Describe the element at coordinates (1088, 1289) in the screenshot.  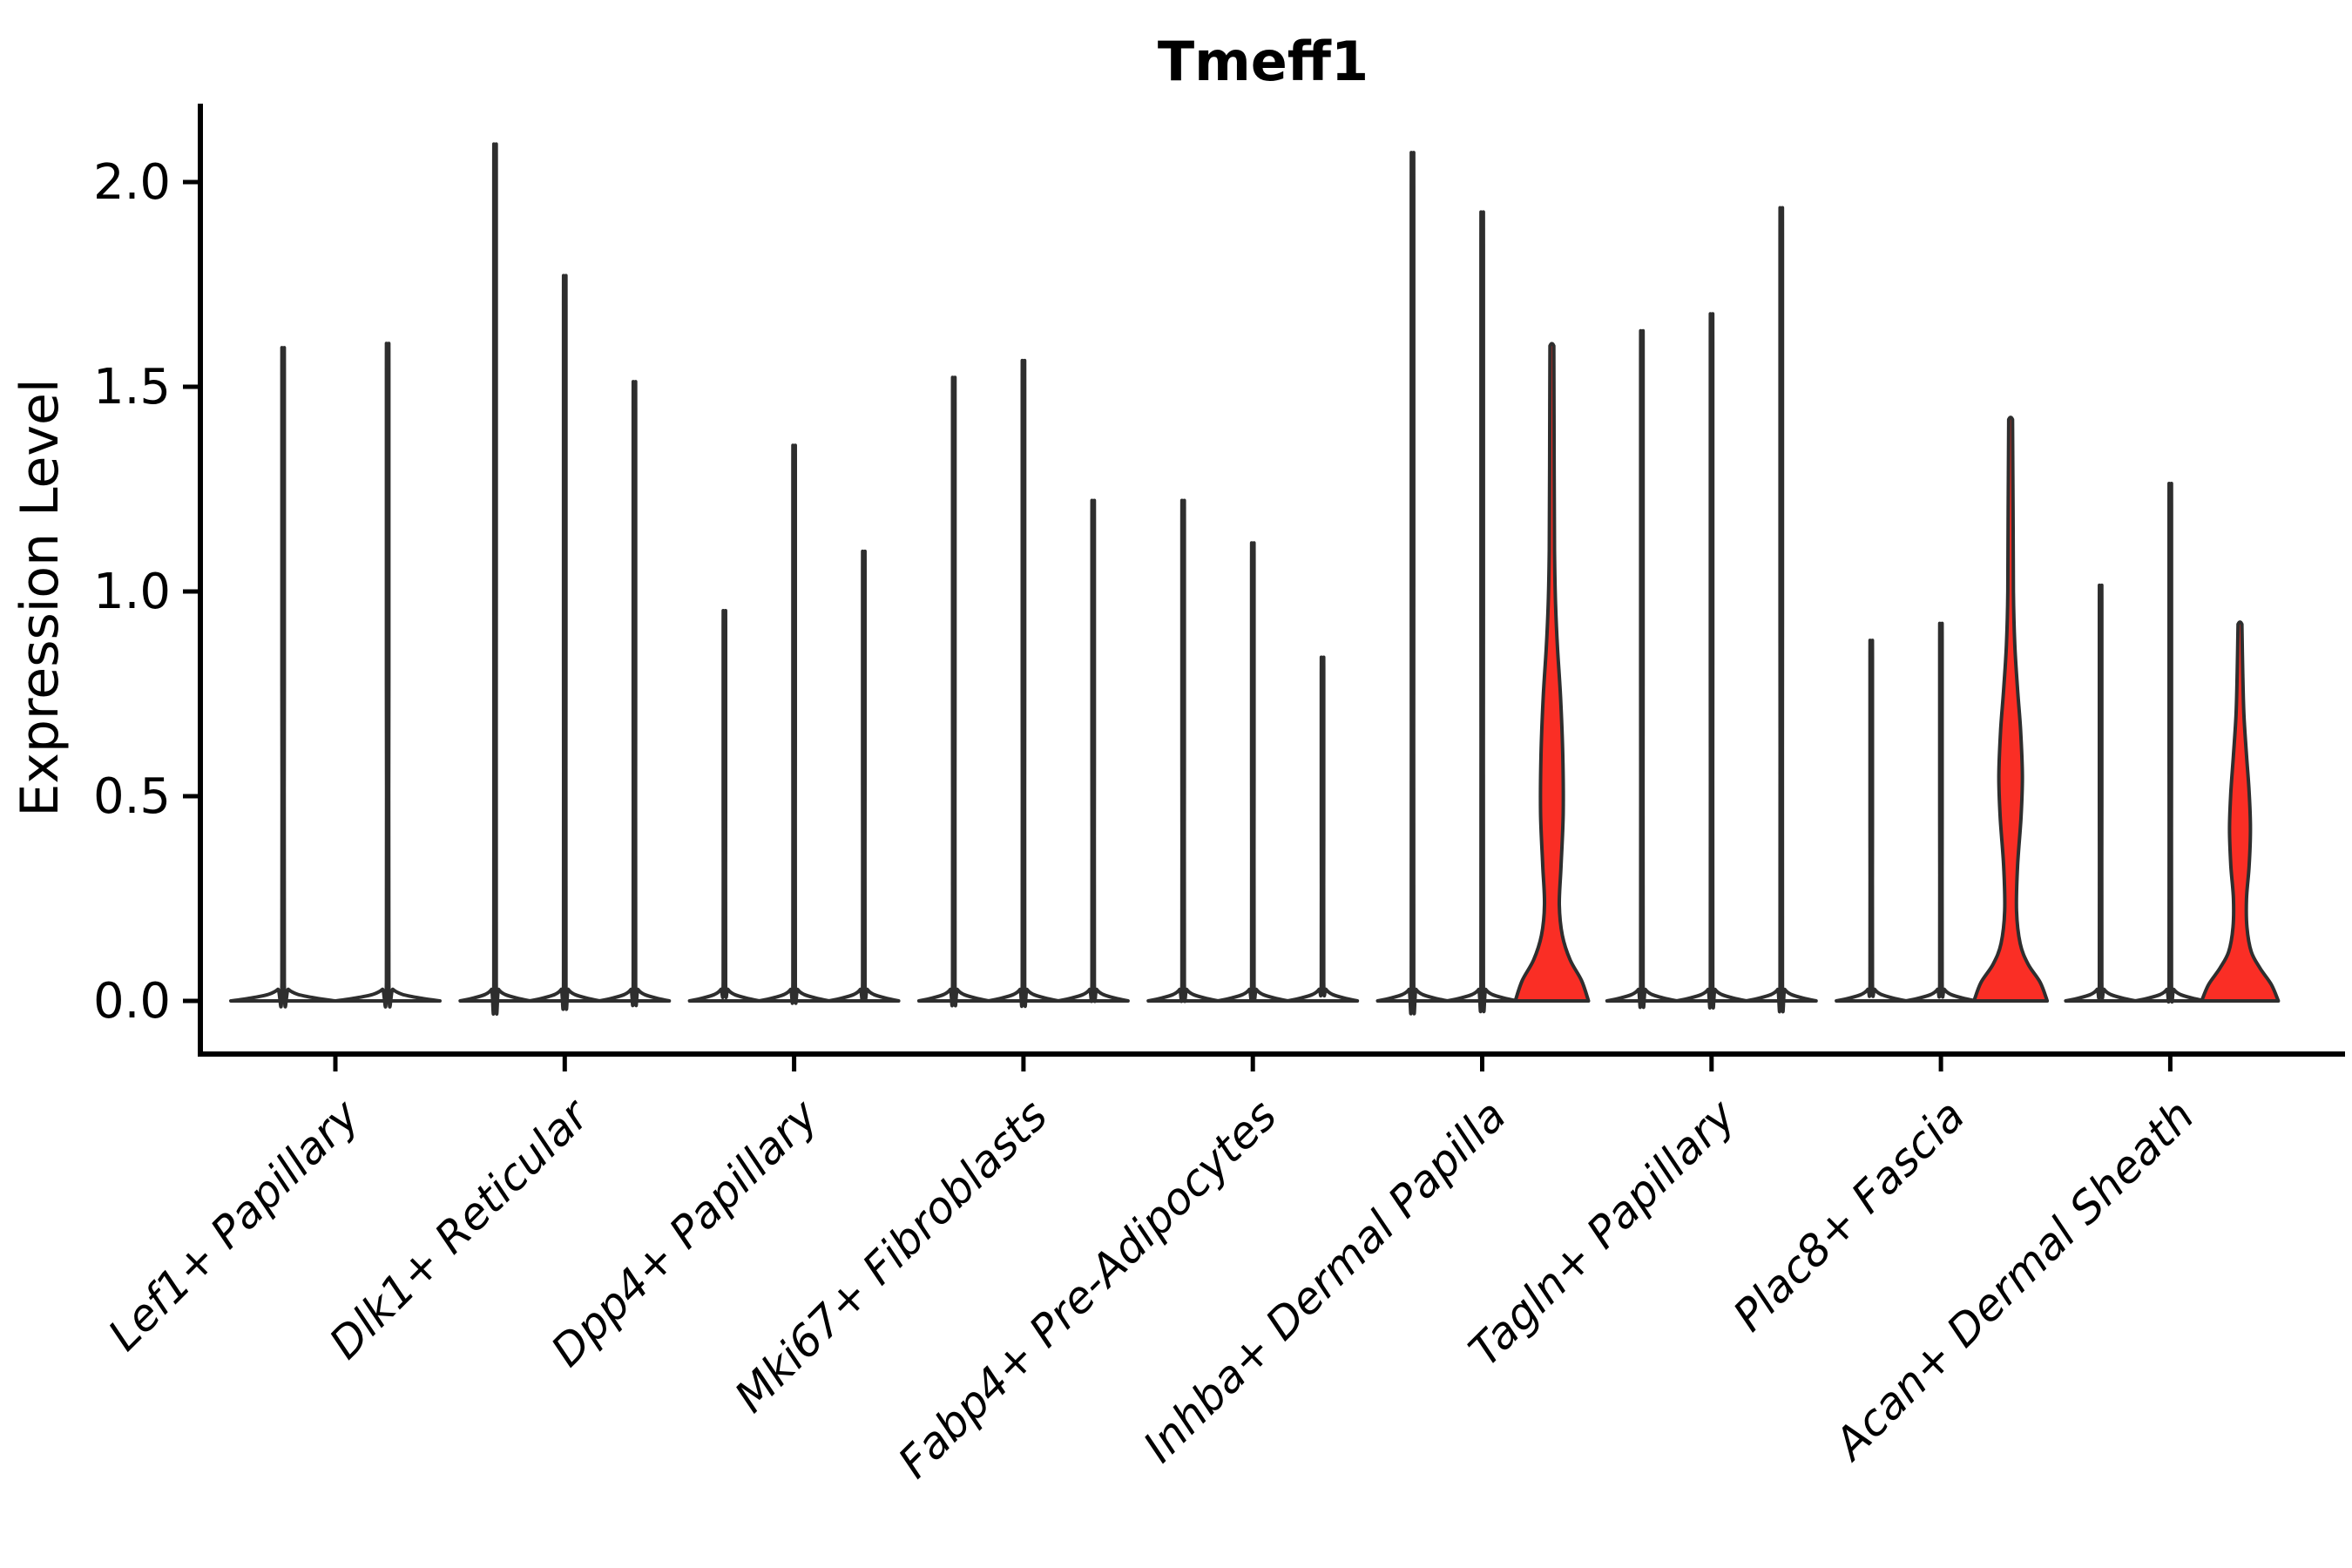
I see `x-axis-label: Fabp4+ Pre-Adipocytes` at that location.